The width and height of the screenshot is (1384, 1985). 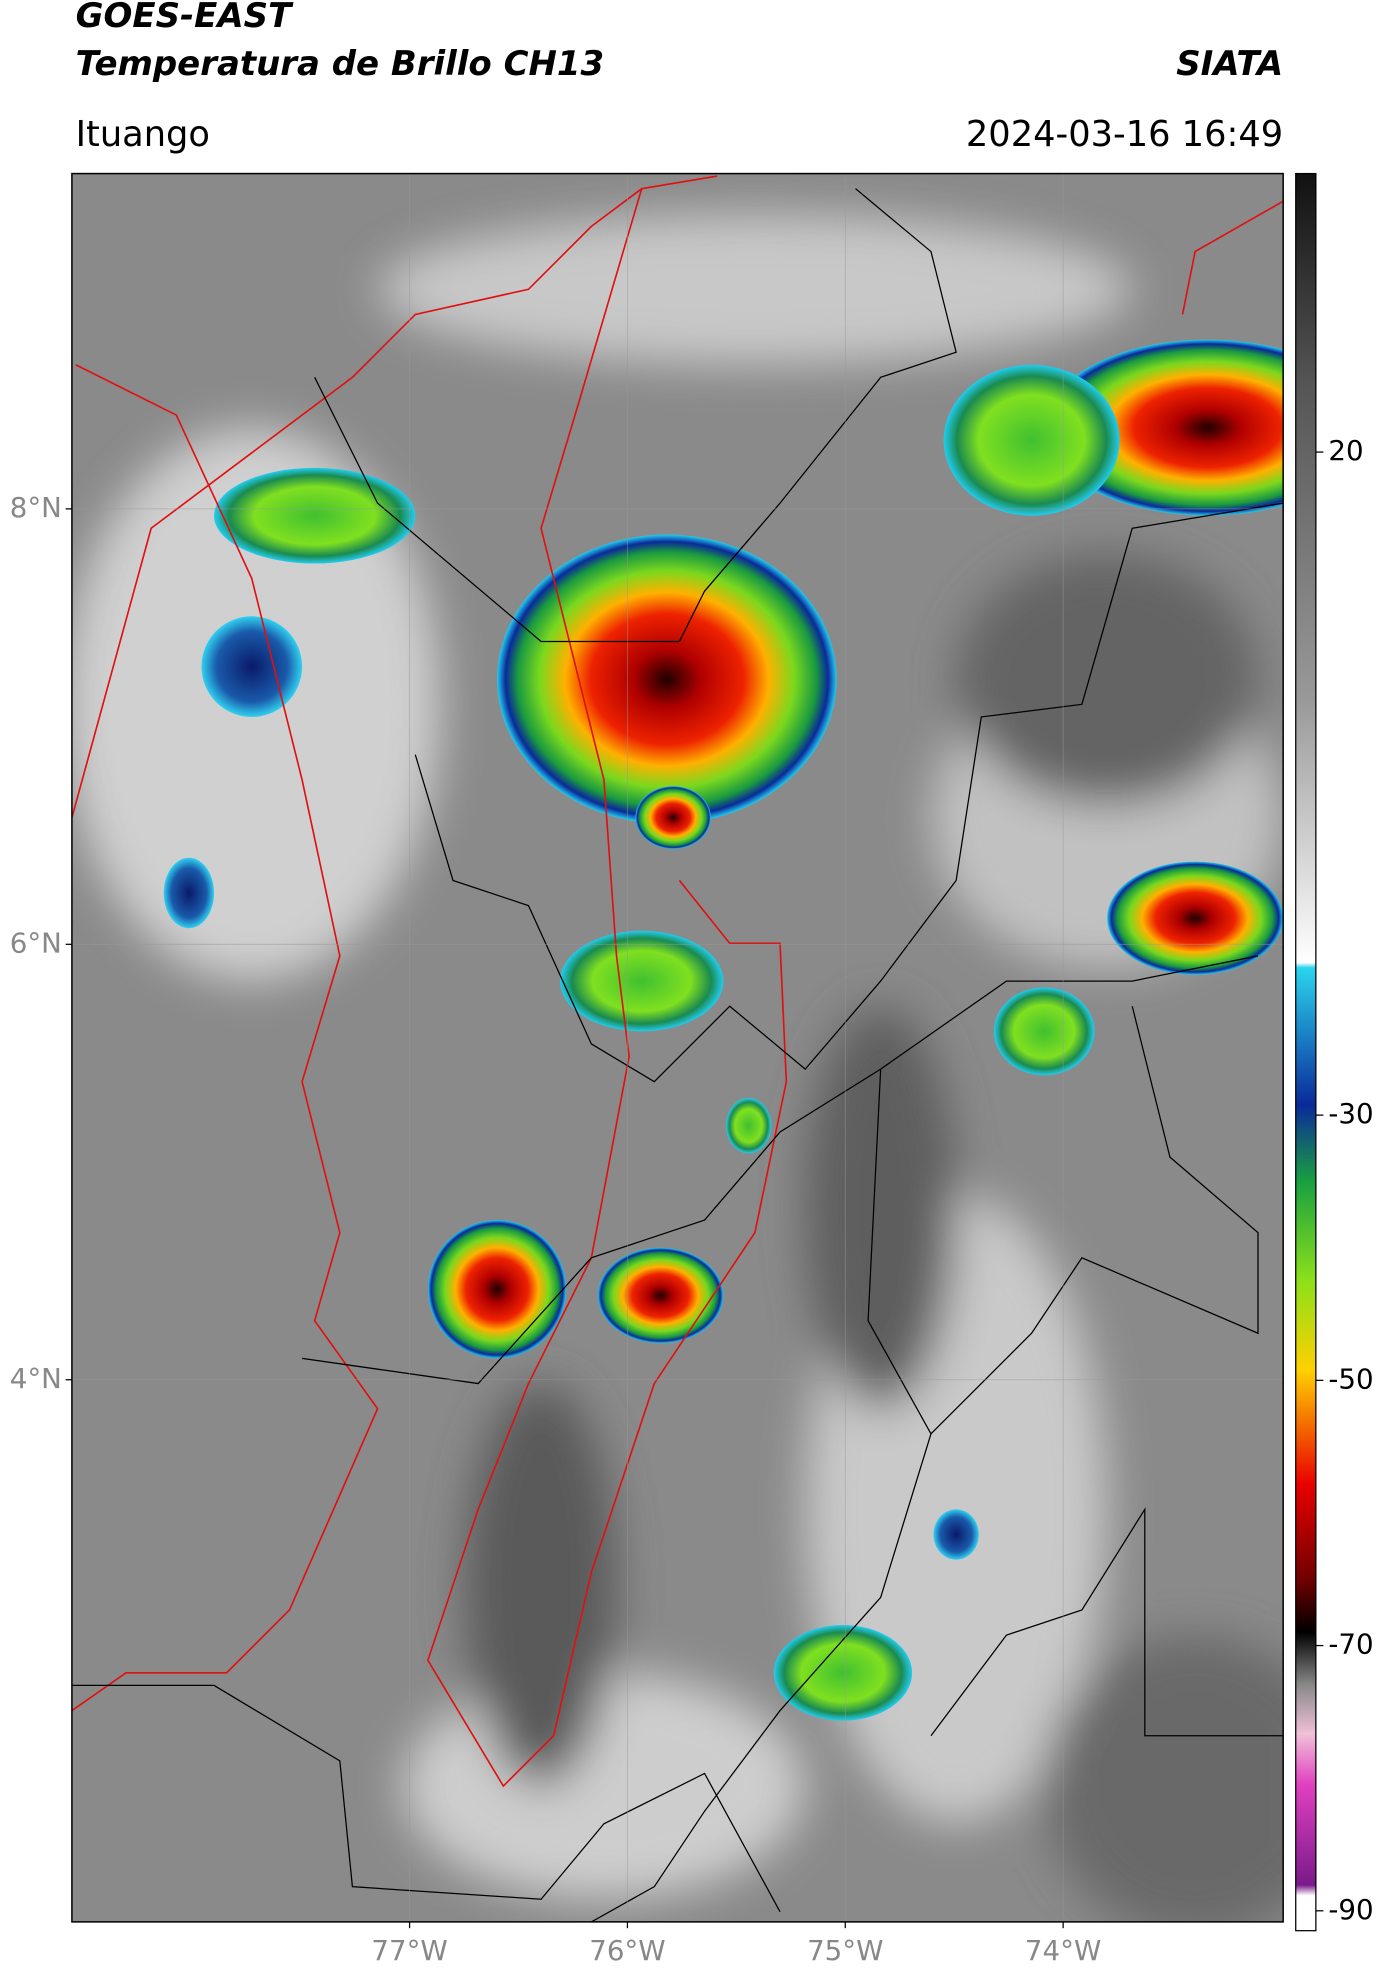 What do you see at coordinates (627, 1950) in the screenshot?
I see `lon-tick-label: 76°W` at bounding box center [627, 1950].